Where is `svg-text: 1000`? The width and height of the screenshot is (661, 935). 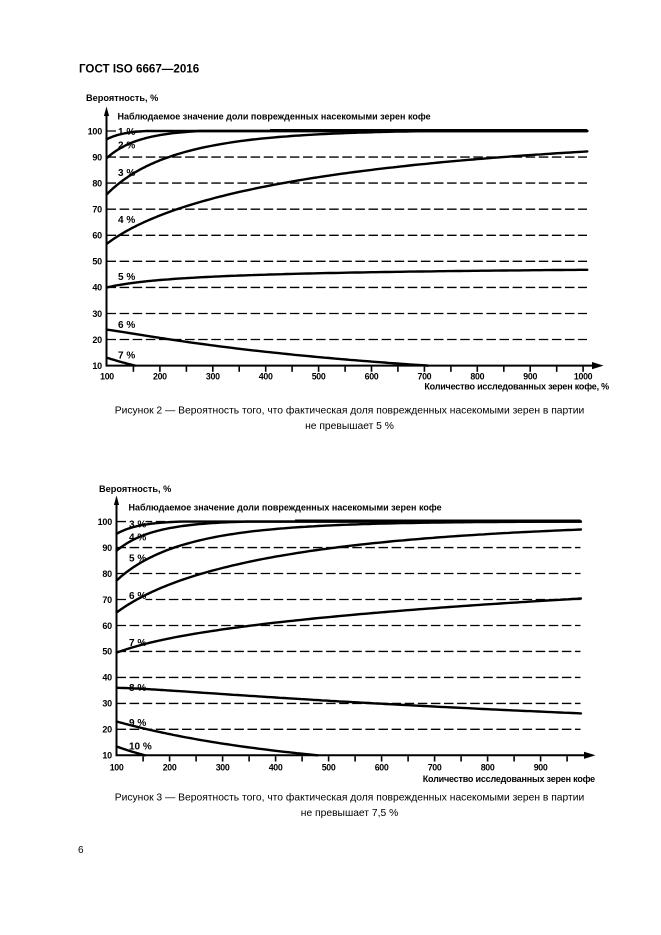
svg-text: 1000 is located at coordinates (583, 376).